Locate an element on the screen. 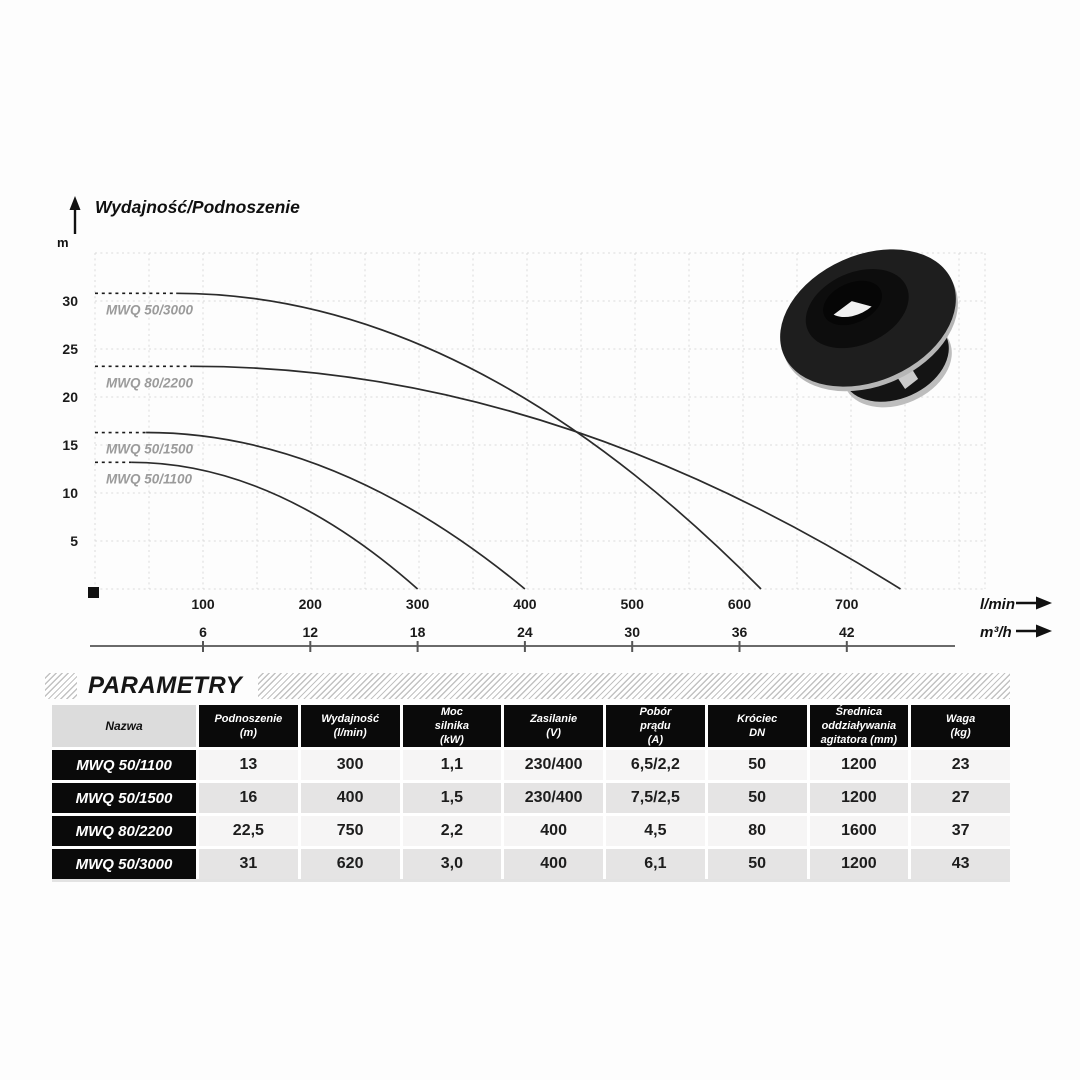 The width and height of the screenshot is (1080, 1080). column-header-cell: Zasilanie (V) is located at coordinates (553, 726).